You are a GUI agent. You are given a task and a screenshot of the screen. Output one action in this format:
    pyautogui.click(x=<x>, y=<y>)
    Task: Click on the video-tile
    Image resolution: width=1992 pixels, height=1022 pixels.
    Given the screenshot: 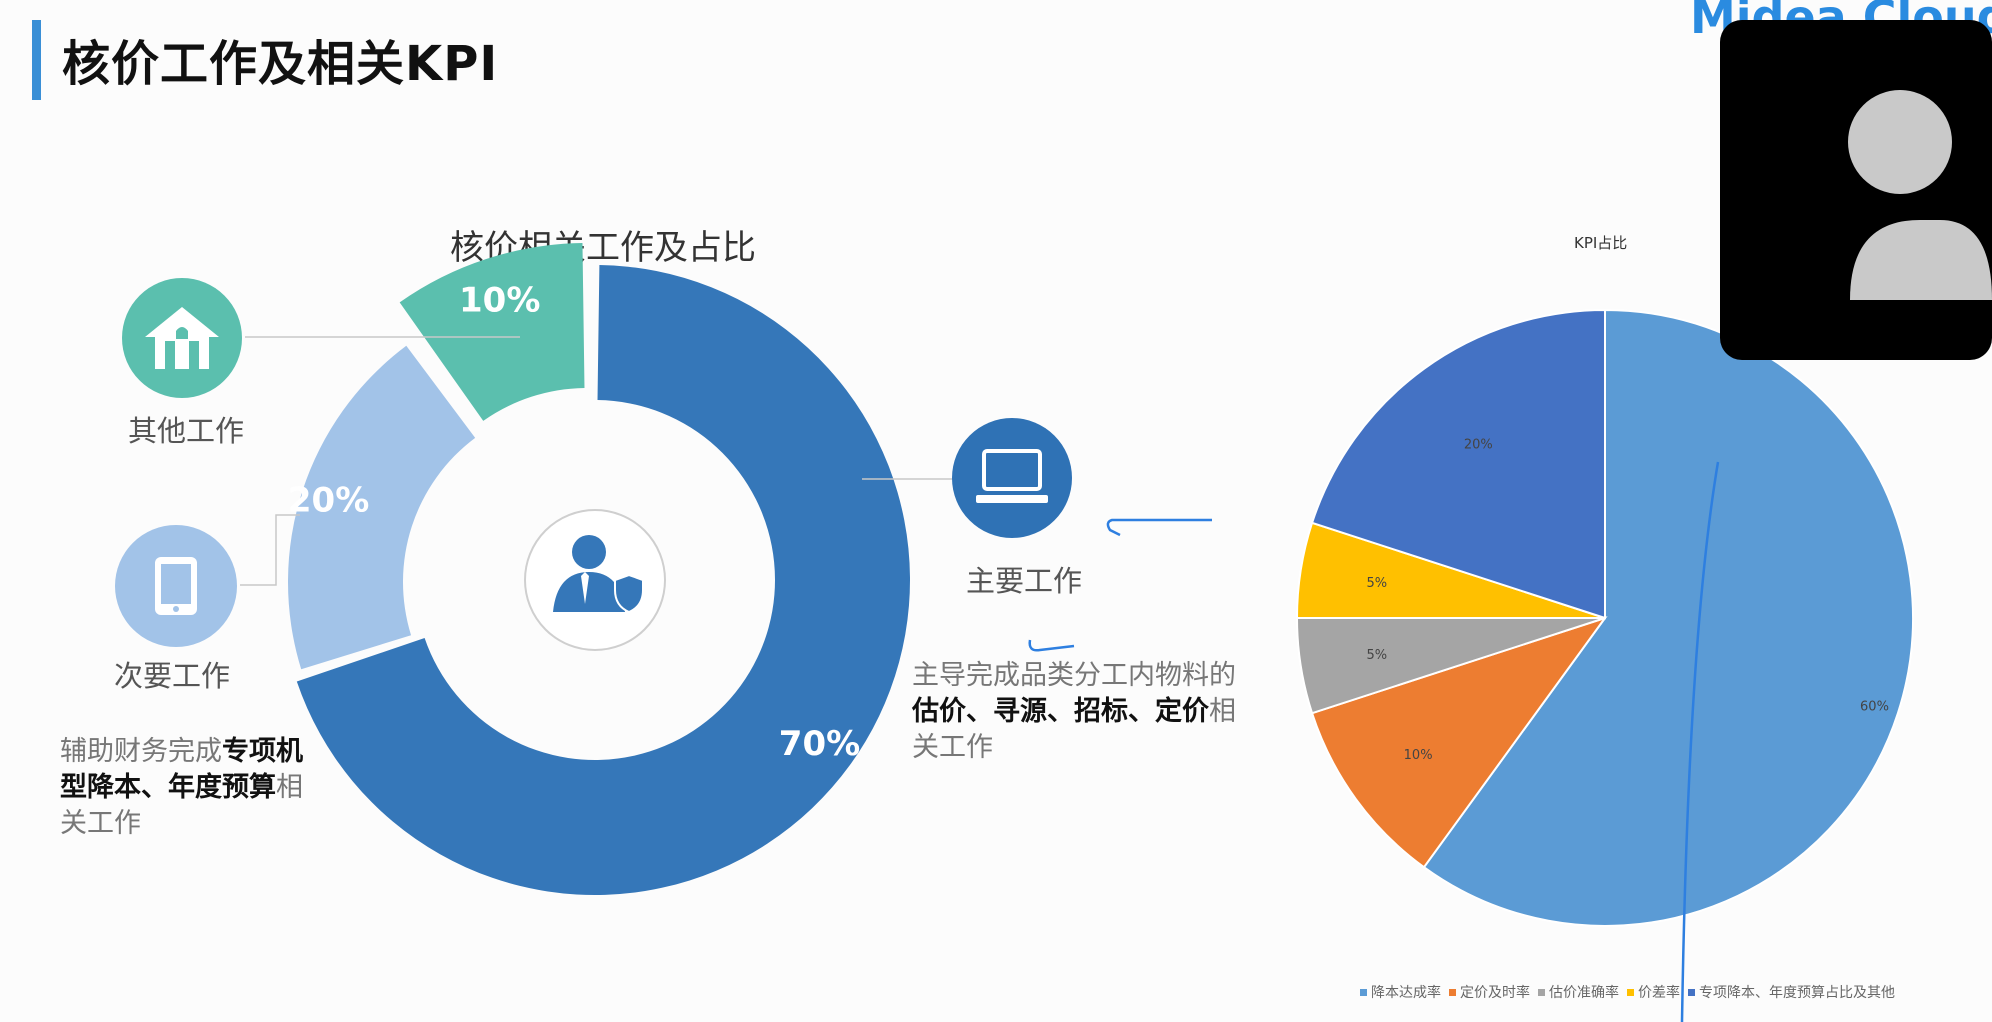 What is the action you would take?
    pyautogui.click(x=1856, y=190)
    